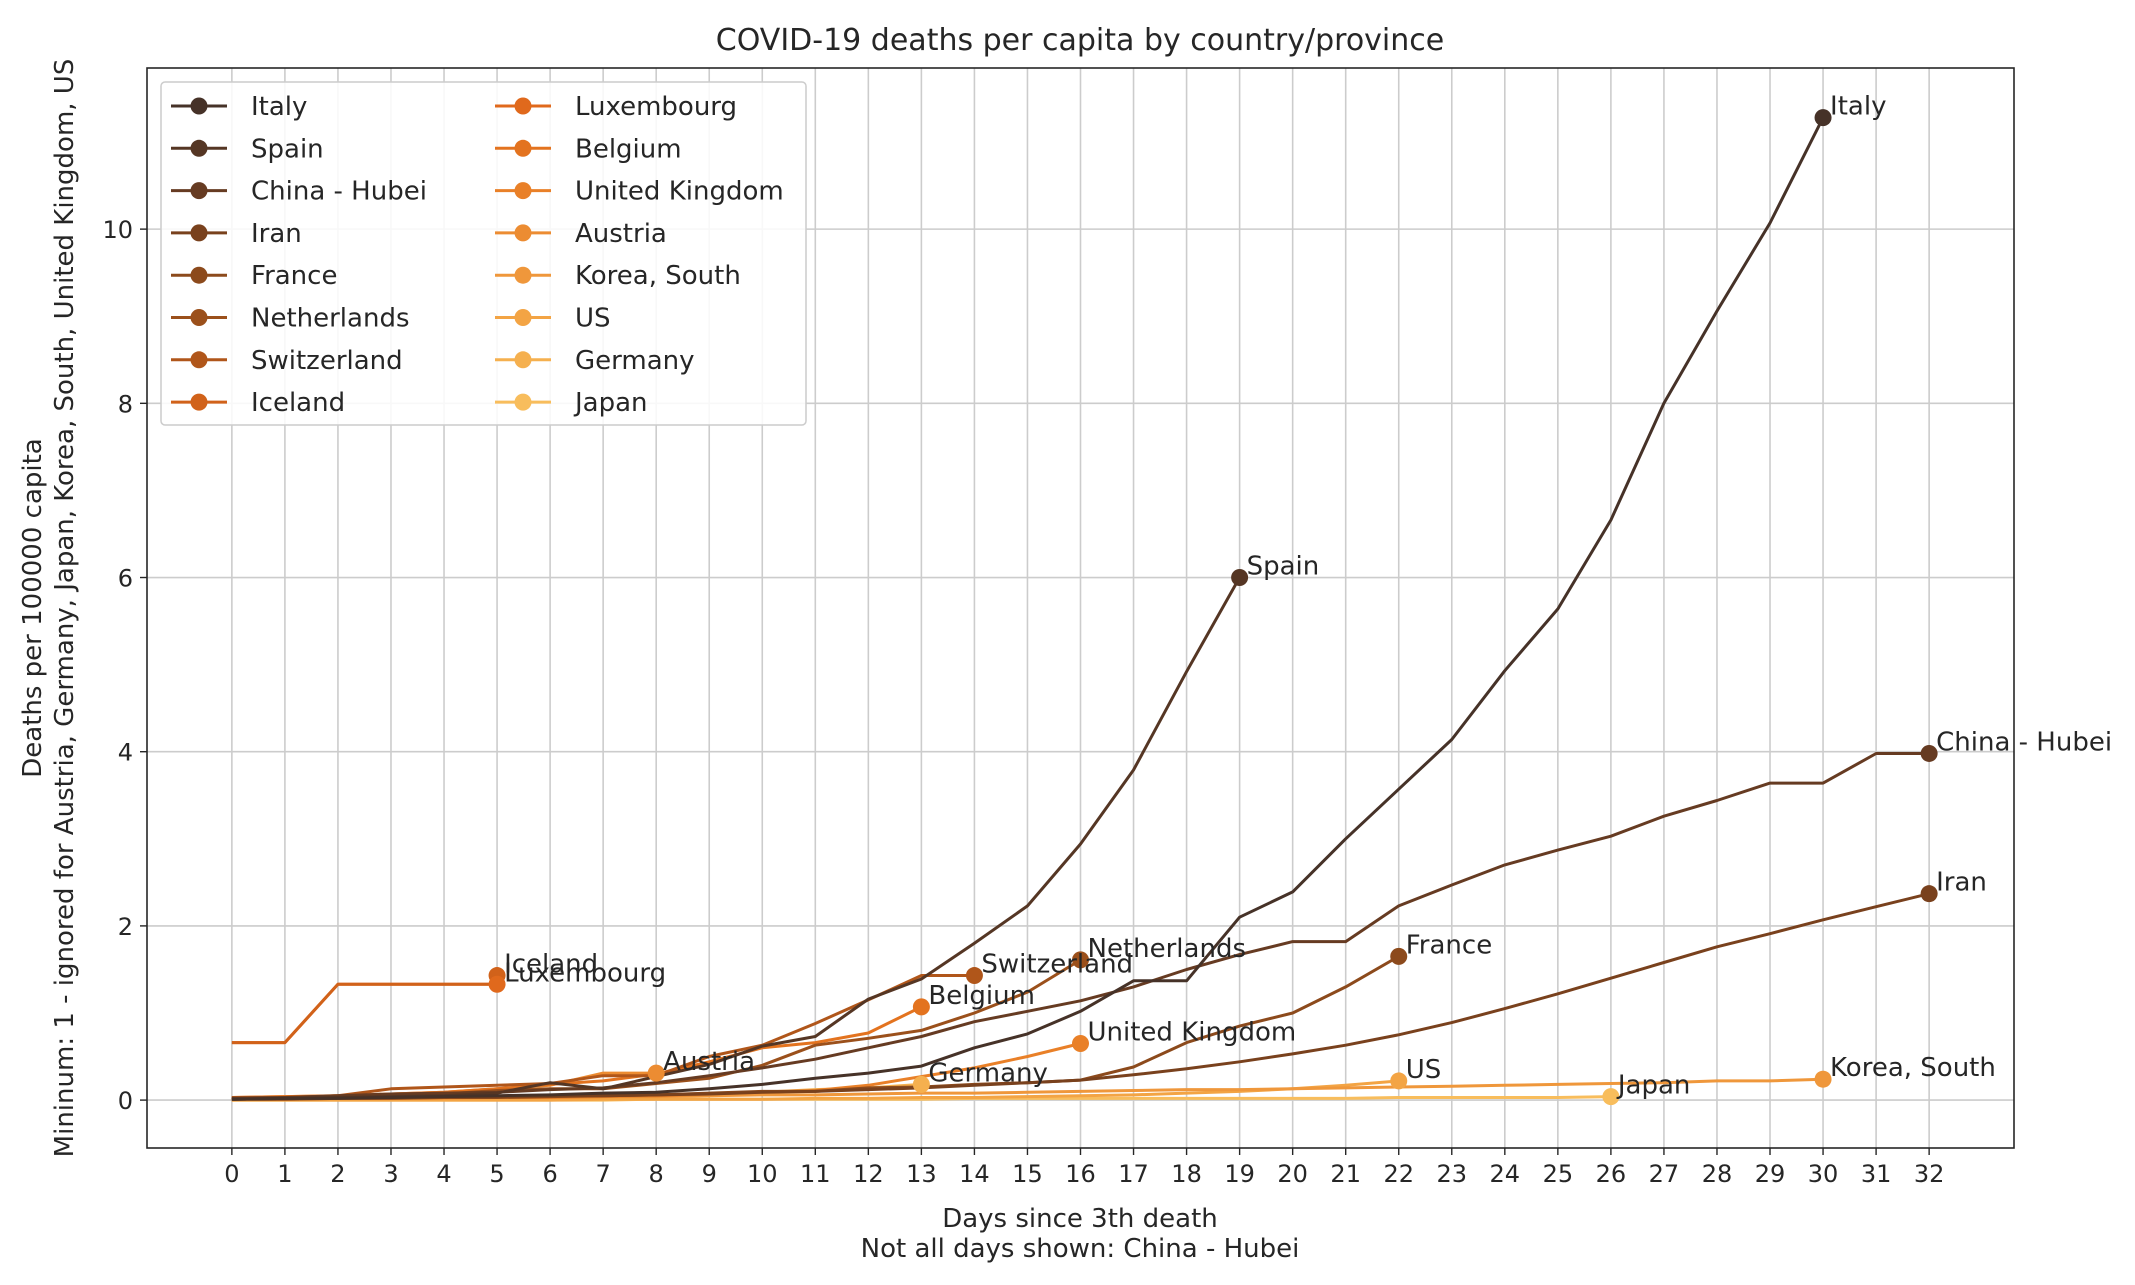 This screenshot has height=1285, width=2135. I want to click on x-tick-label: 21, so click(1345, 1174).